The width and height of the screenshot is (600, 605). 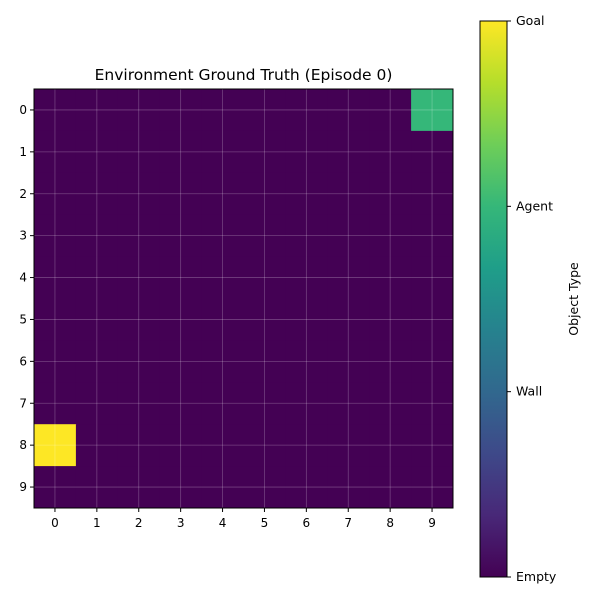 What do you see at coordinates (223, 523) in the screenshot?
I see `x-tick-label: 4` at bounding box center [223, 523].